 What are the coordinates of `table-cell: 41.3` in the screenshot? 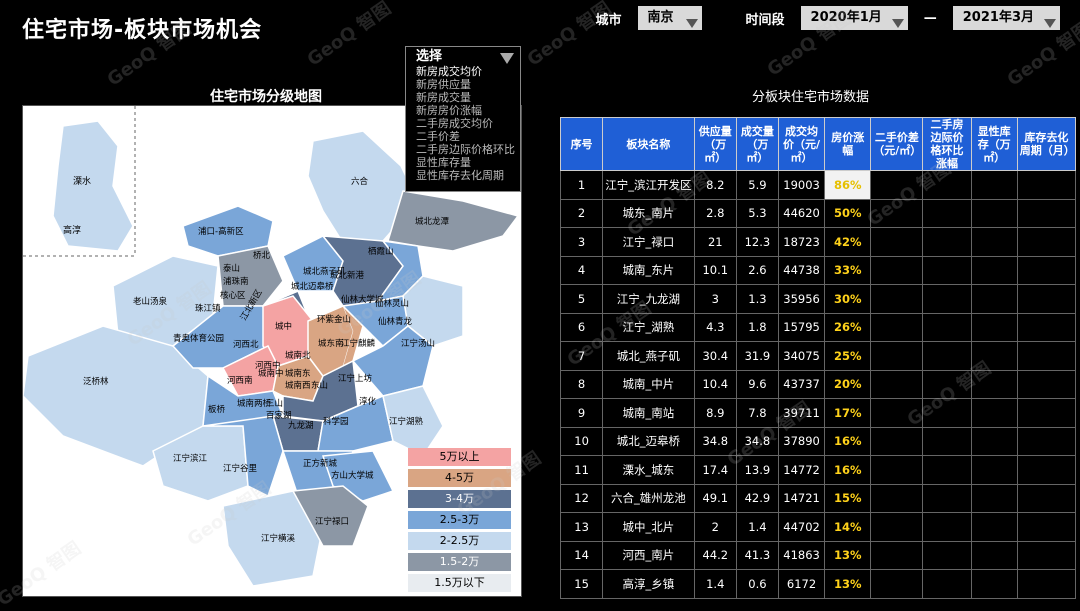 It's located at (757, 555).